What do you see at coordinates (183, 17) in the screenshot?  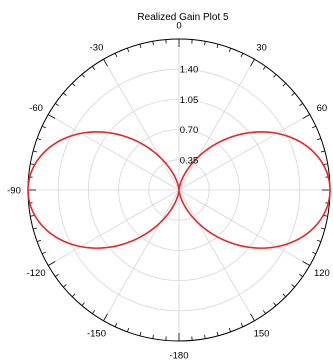 I see `chart-title: Realized Gain Plot 5` at bounding box center [183, 17].